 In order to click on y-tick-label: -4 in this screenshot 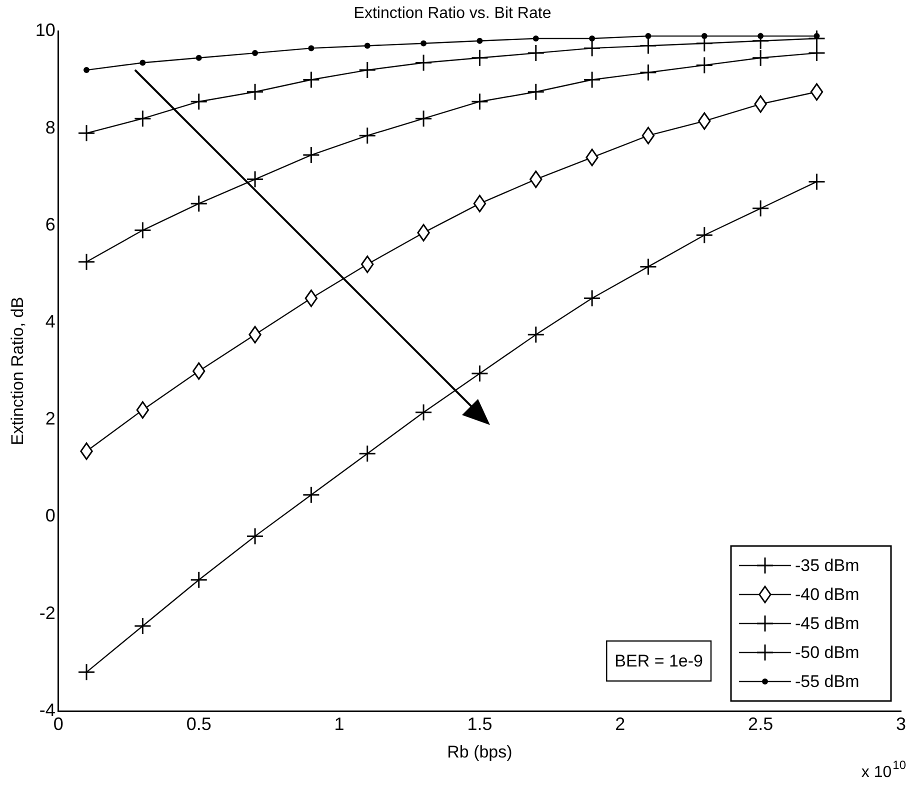, I will do `click(47, 710)`.